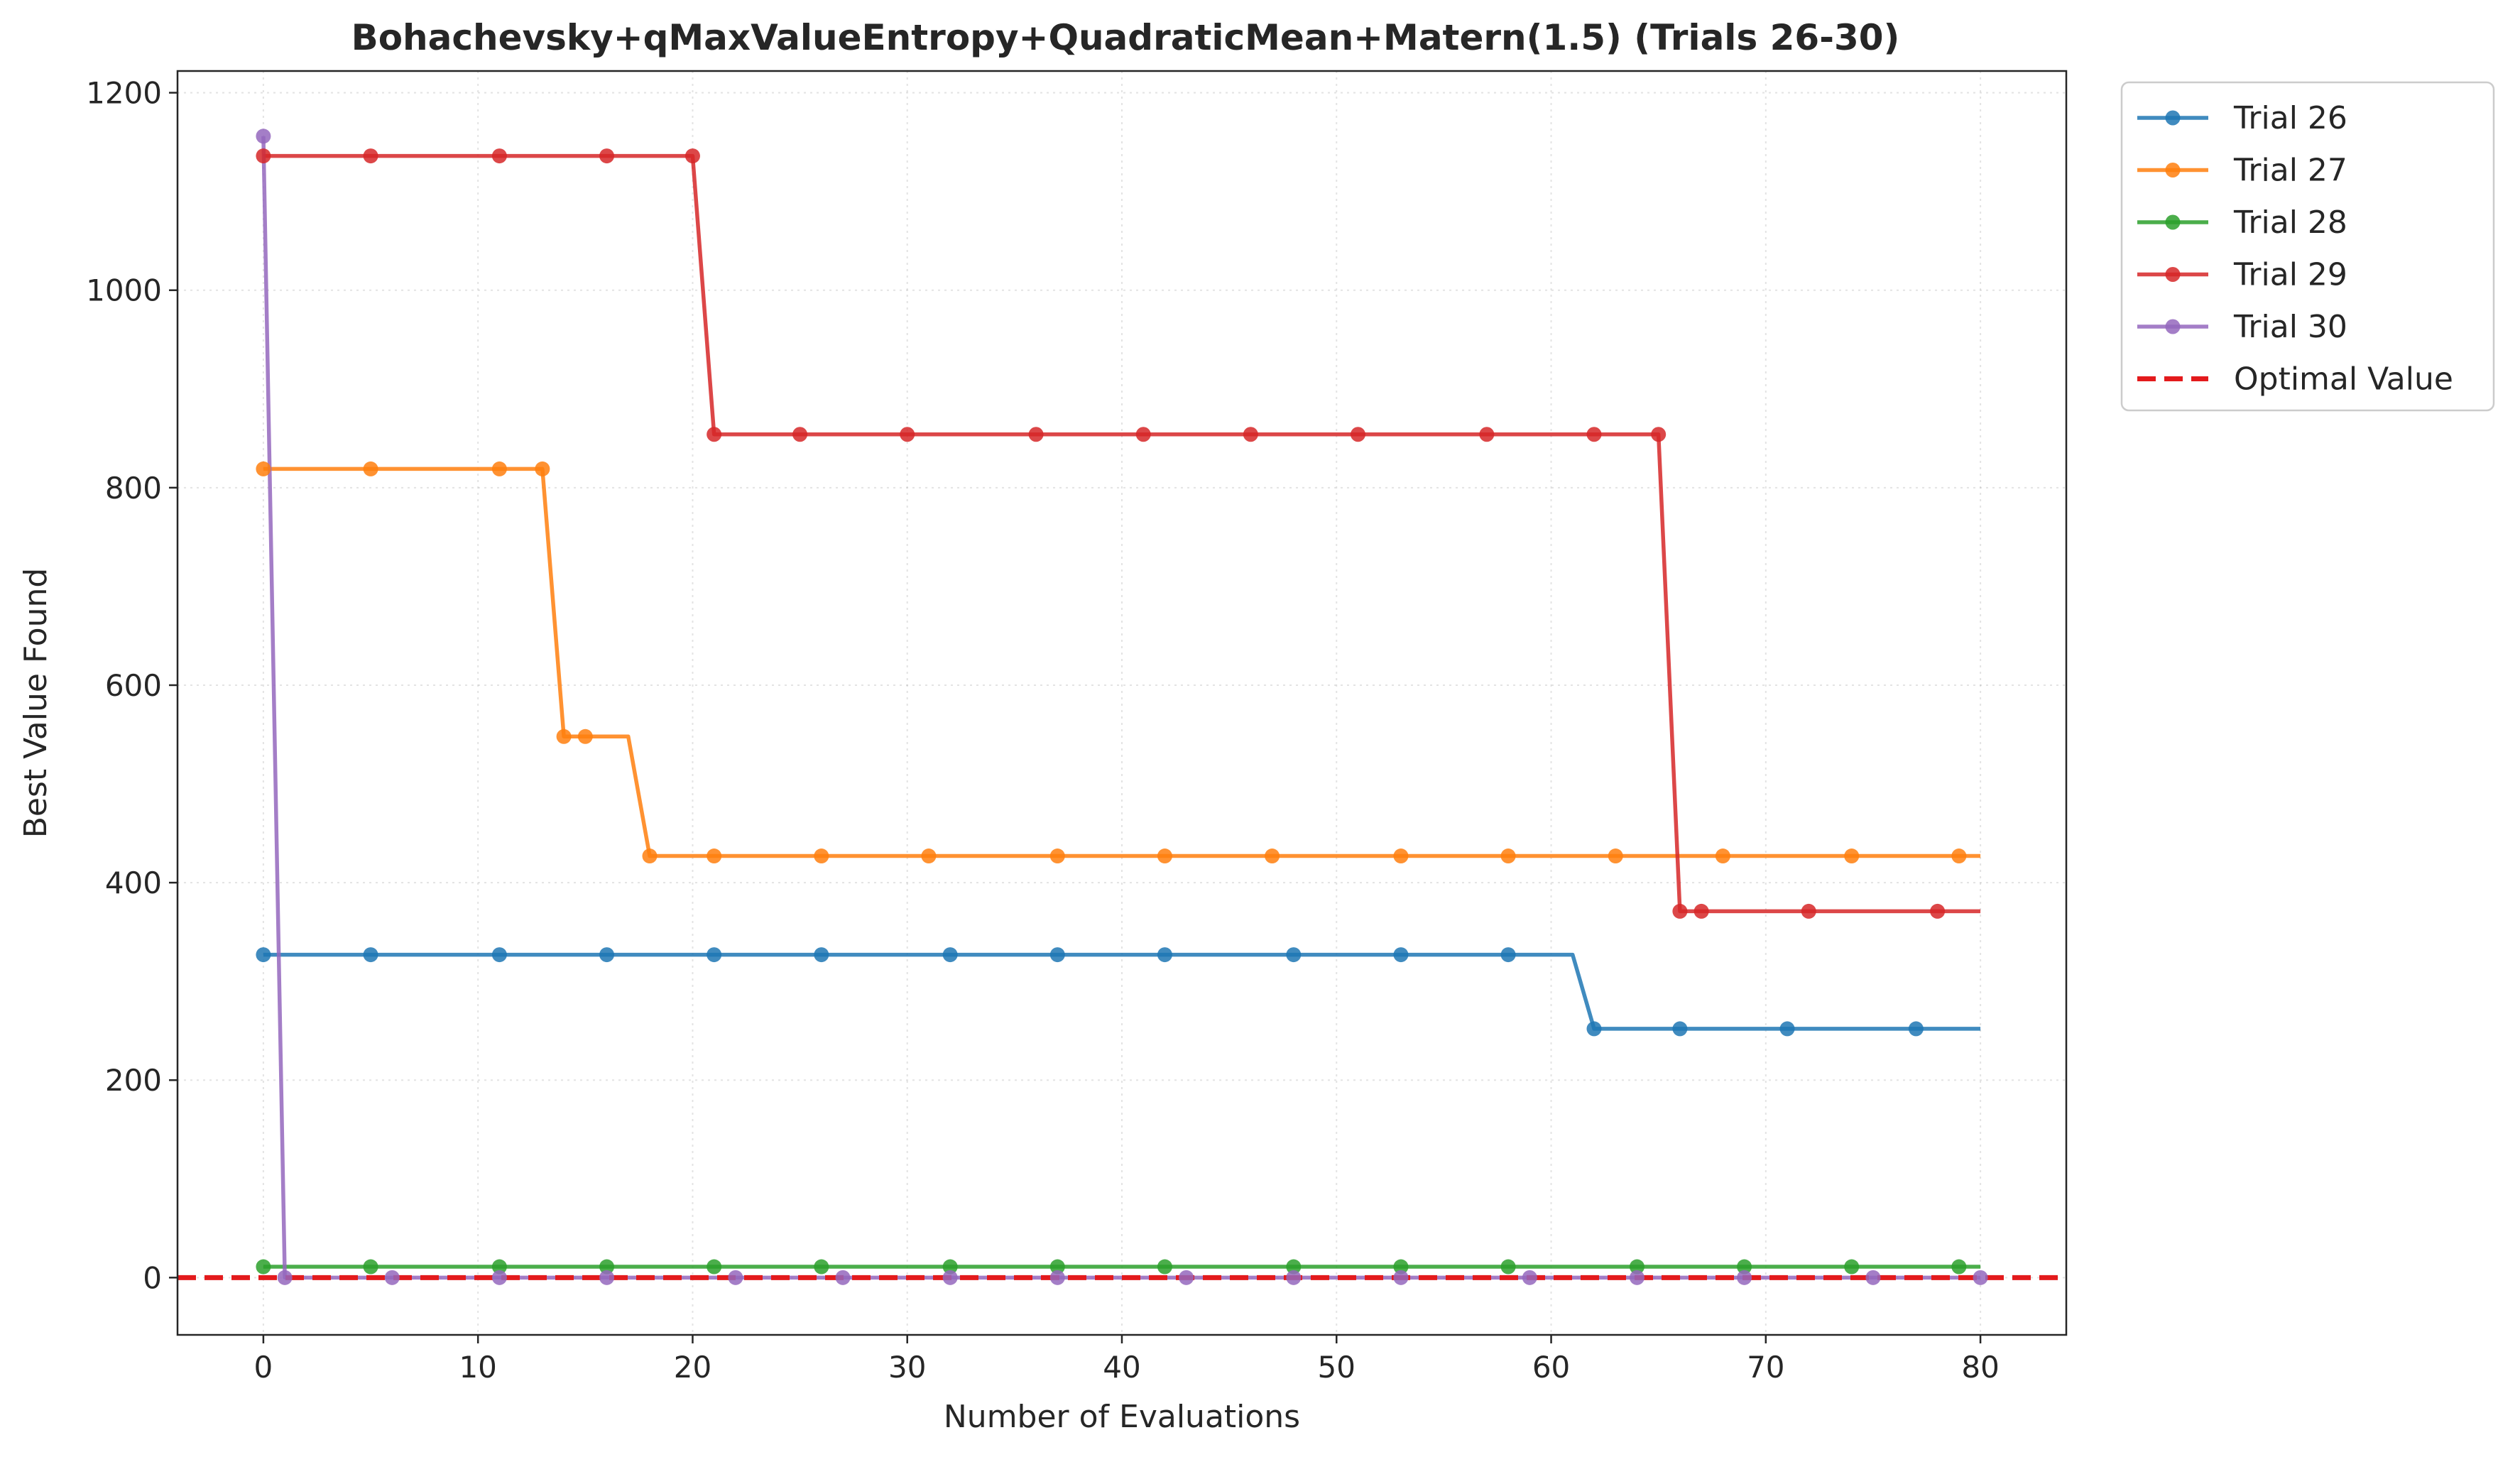 This screenshot has height=1457, width=2520. Describe the element at coordinates (478, 1367) in the screenshot. I see `x-tick-label: 10` at that location.